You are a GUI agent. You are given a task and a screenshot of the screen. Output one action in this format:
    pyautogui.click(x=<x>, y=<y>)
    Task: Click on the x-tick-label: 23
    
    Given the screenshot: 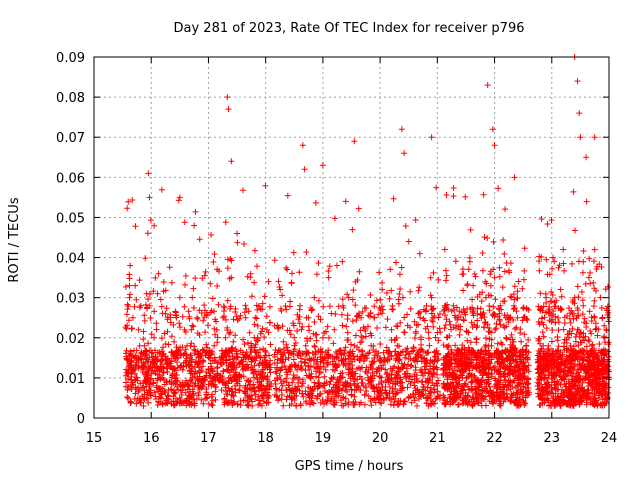 What is the action you would take?
    pyautogui.click(x=552, y=438)
    